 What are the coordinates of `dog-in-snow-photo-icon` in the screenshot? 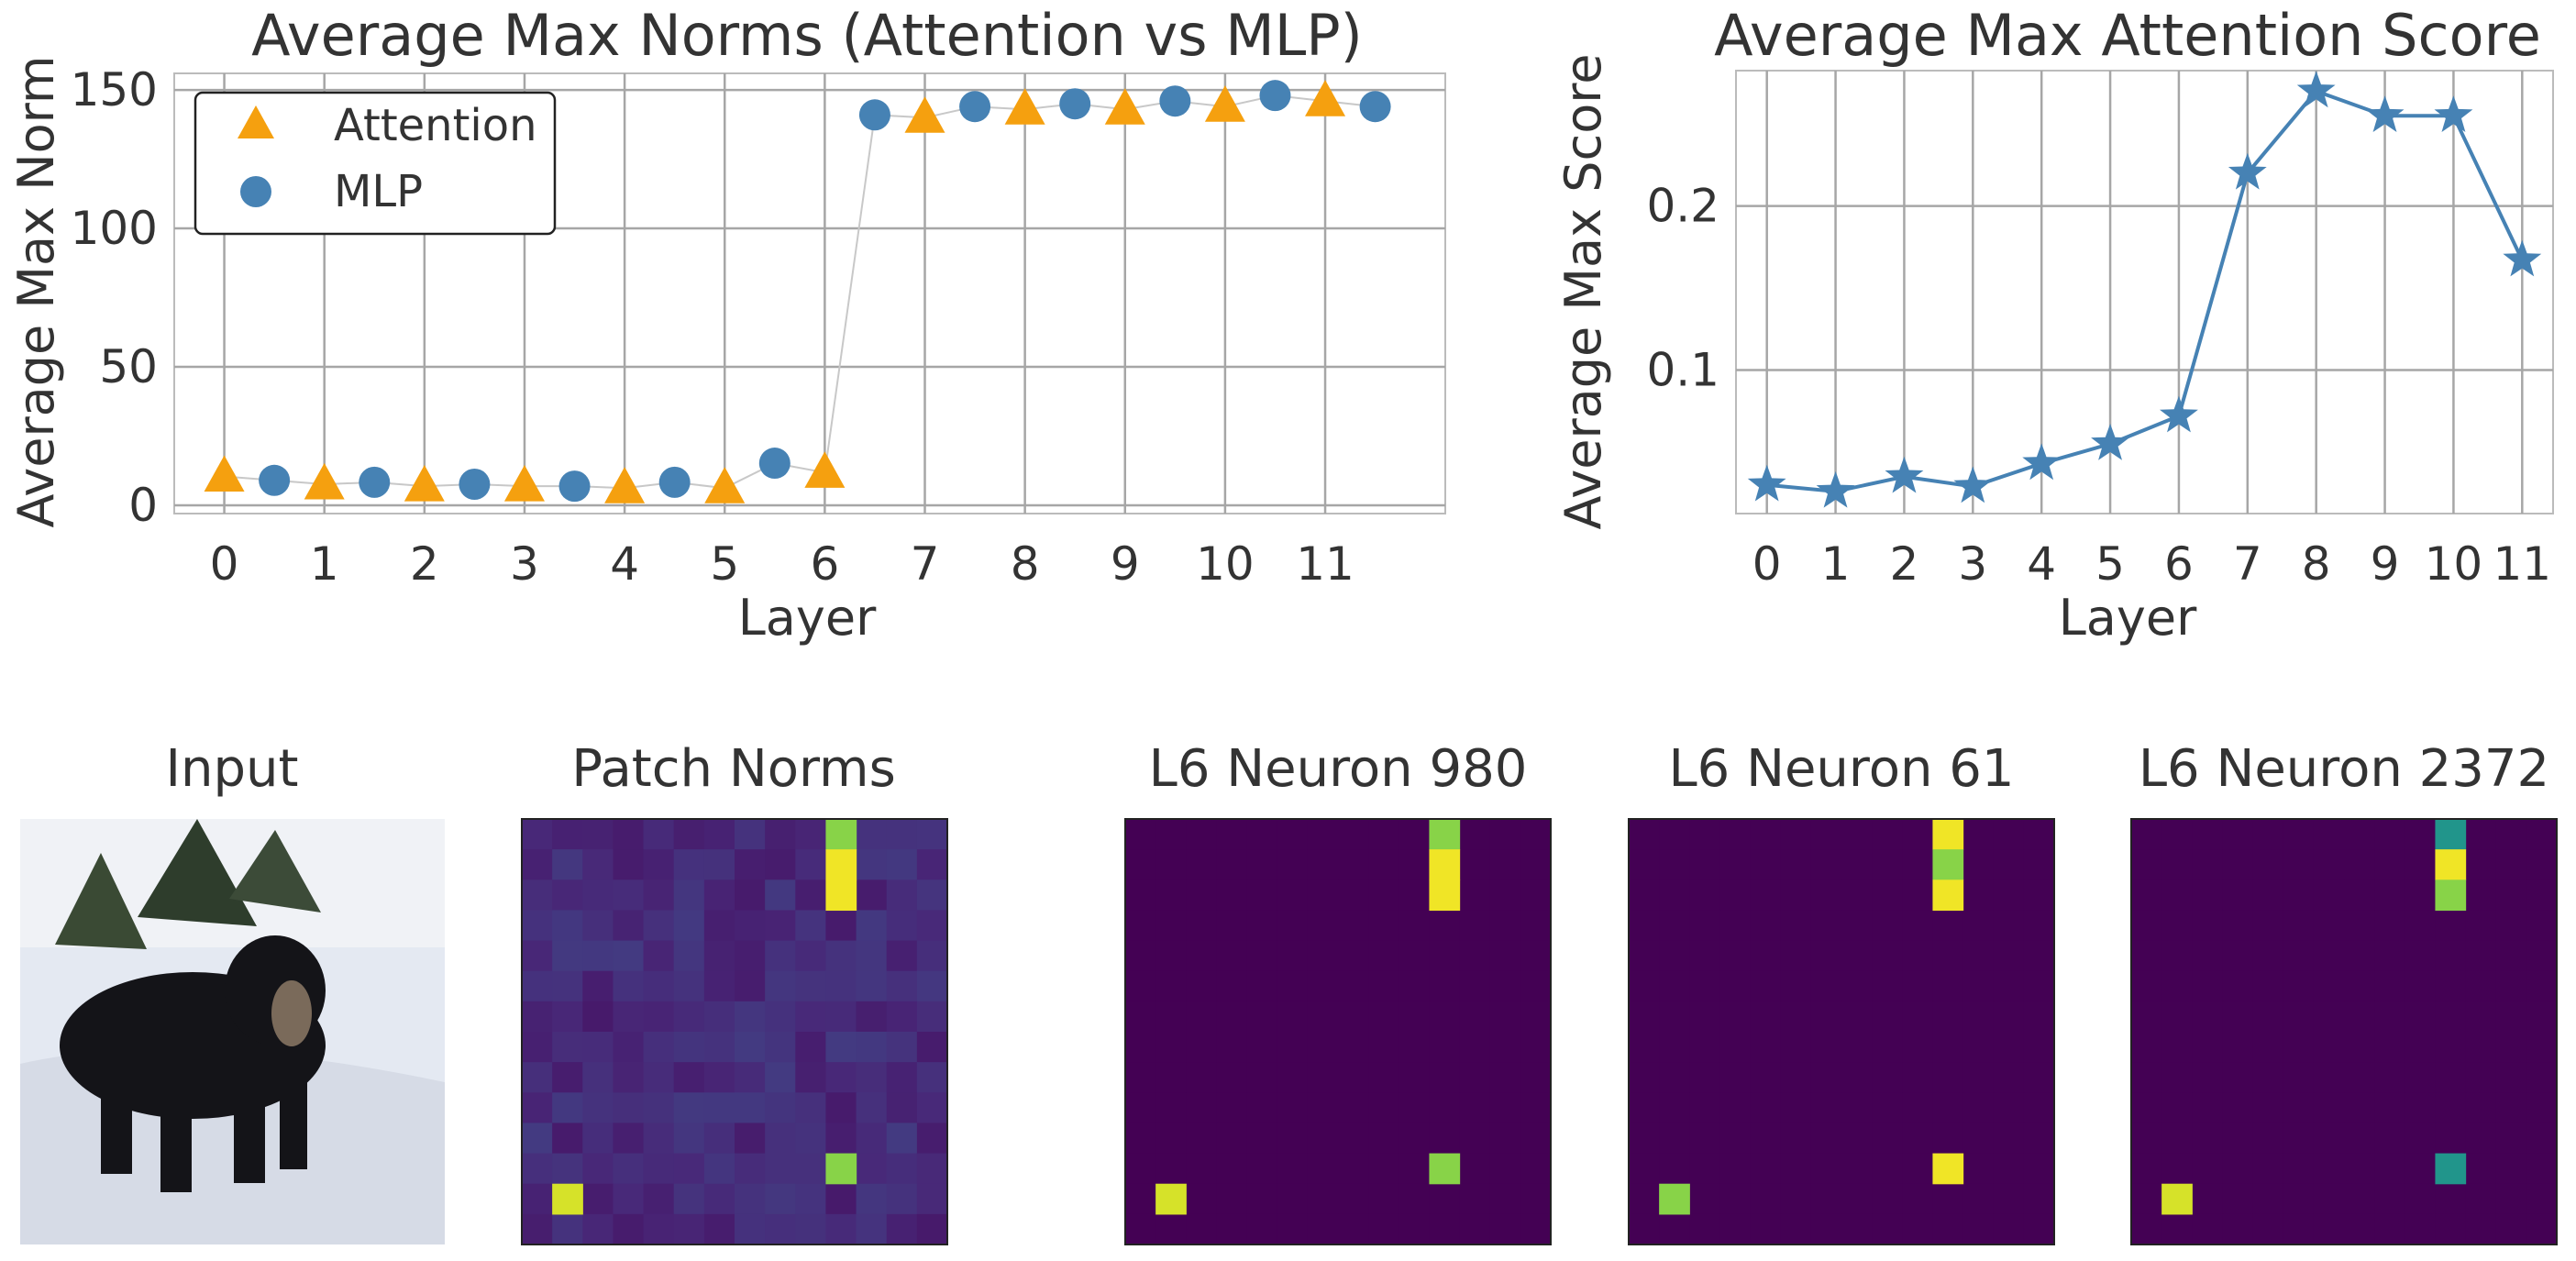 It's located at (232, 1031).